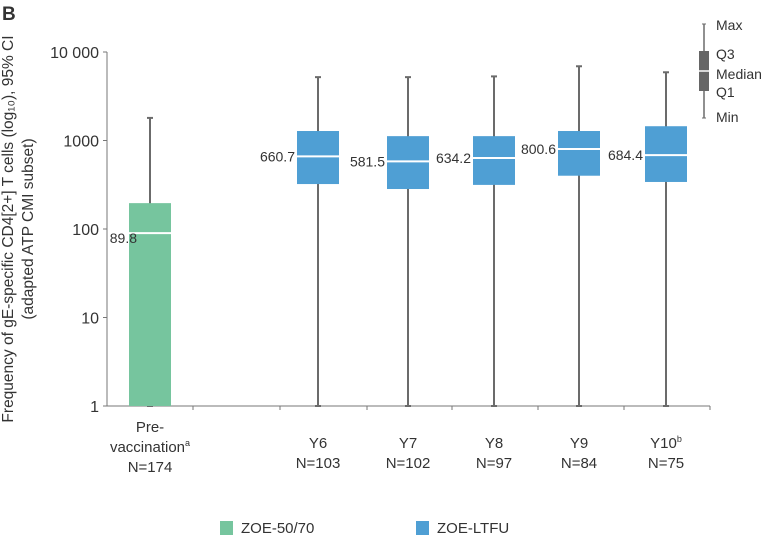  What do you see at coordinates (187, 443) in the screenshot?
I see `footnote-marker: a` at bounding box center [187, 443].